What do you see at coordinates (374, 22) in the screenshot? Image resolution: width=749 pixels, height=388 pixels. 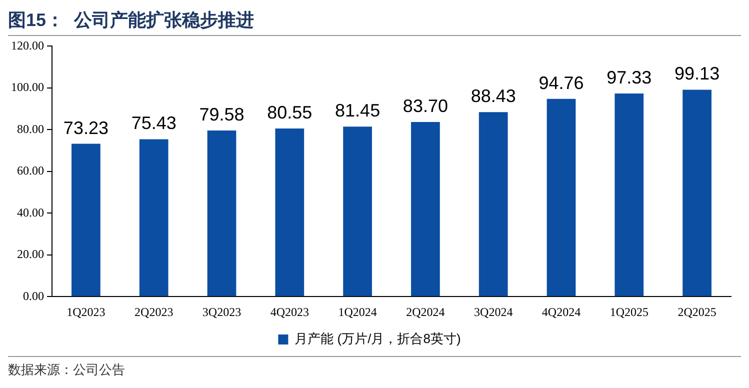 I see `chart-title: 图15： 公司产能扩张稳步推进` at bounding box center [374, 22].